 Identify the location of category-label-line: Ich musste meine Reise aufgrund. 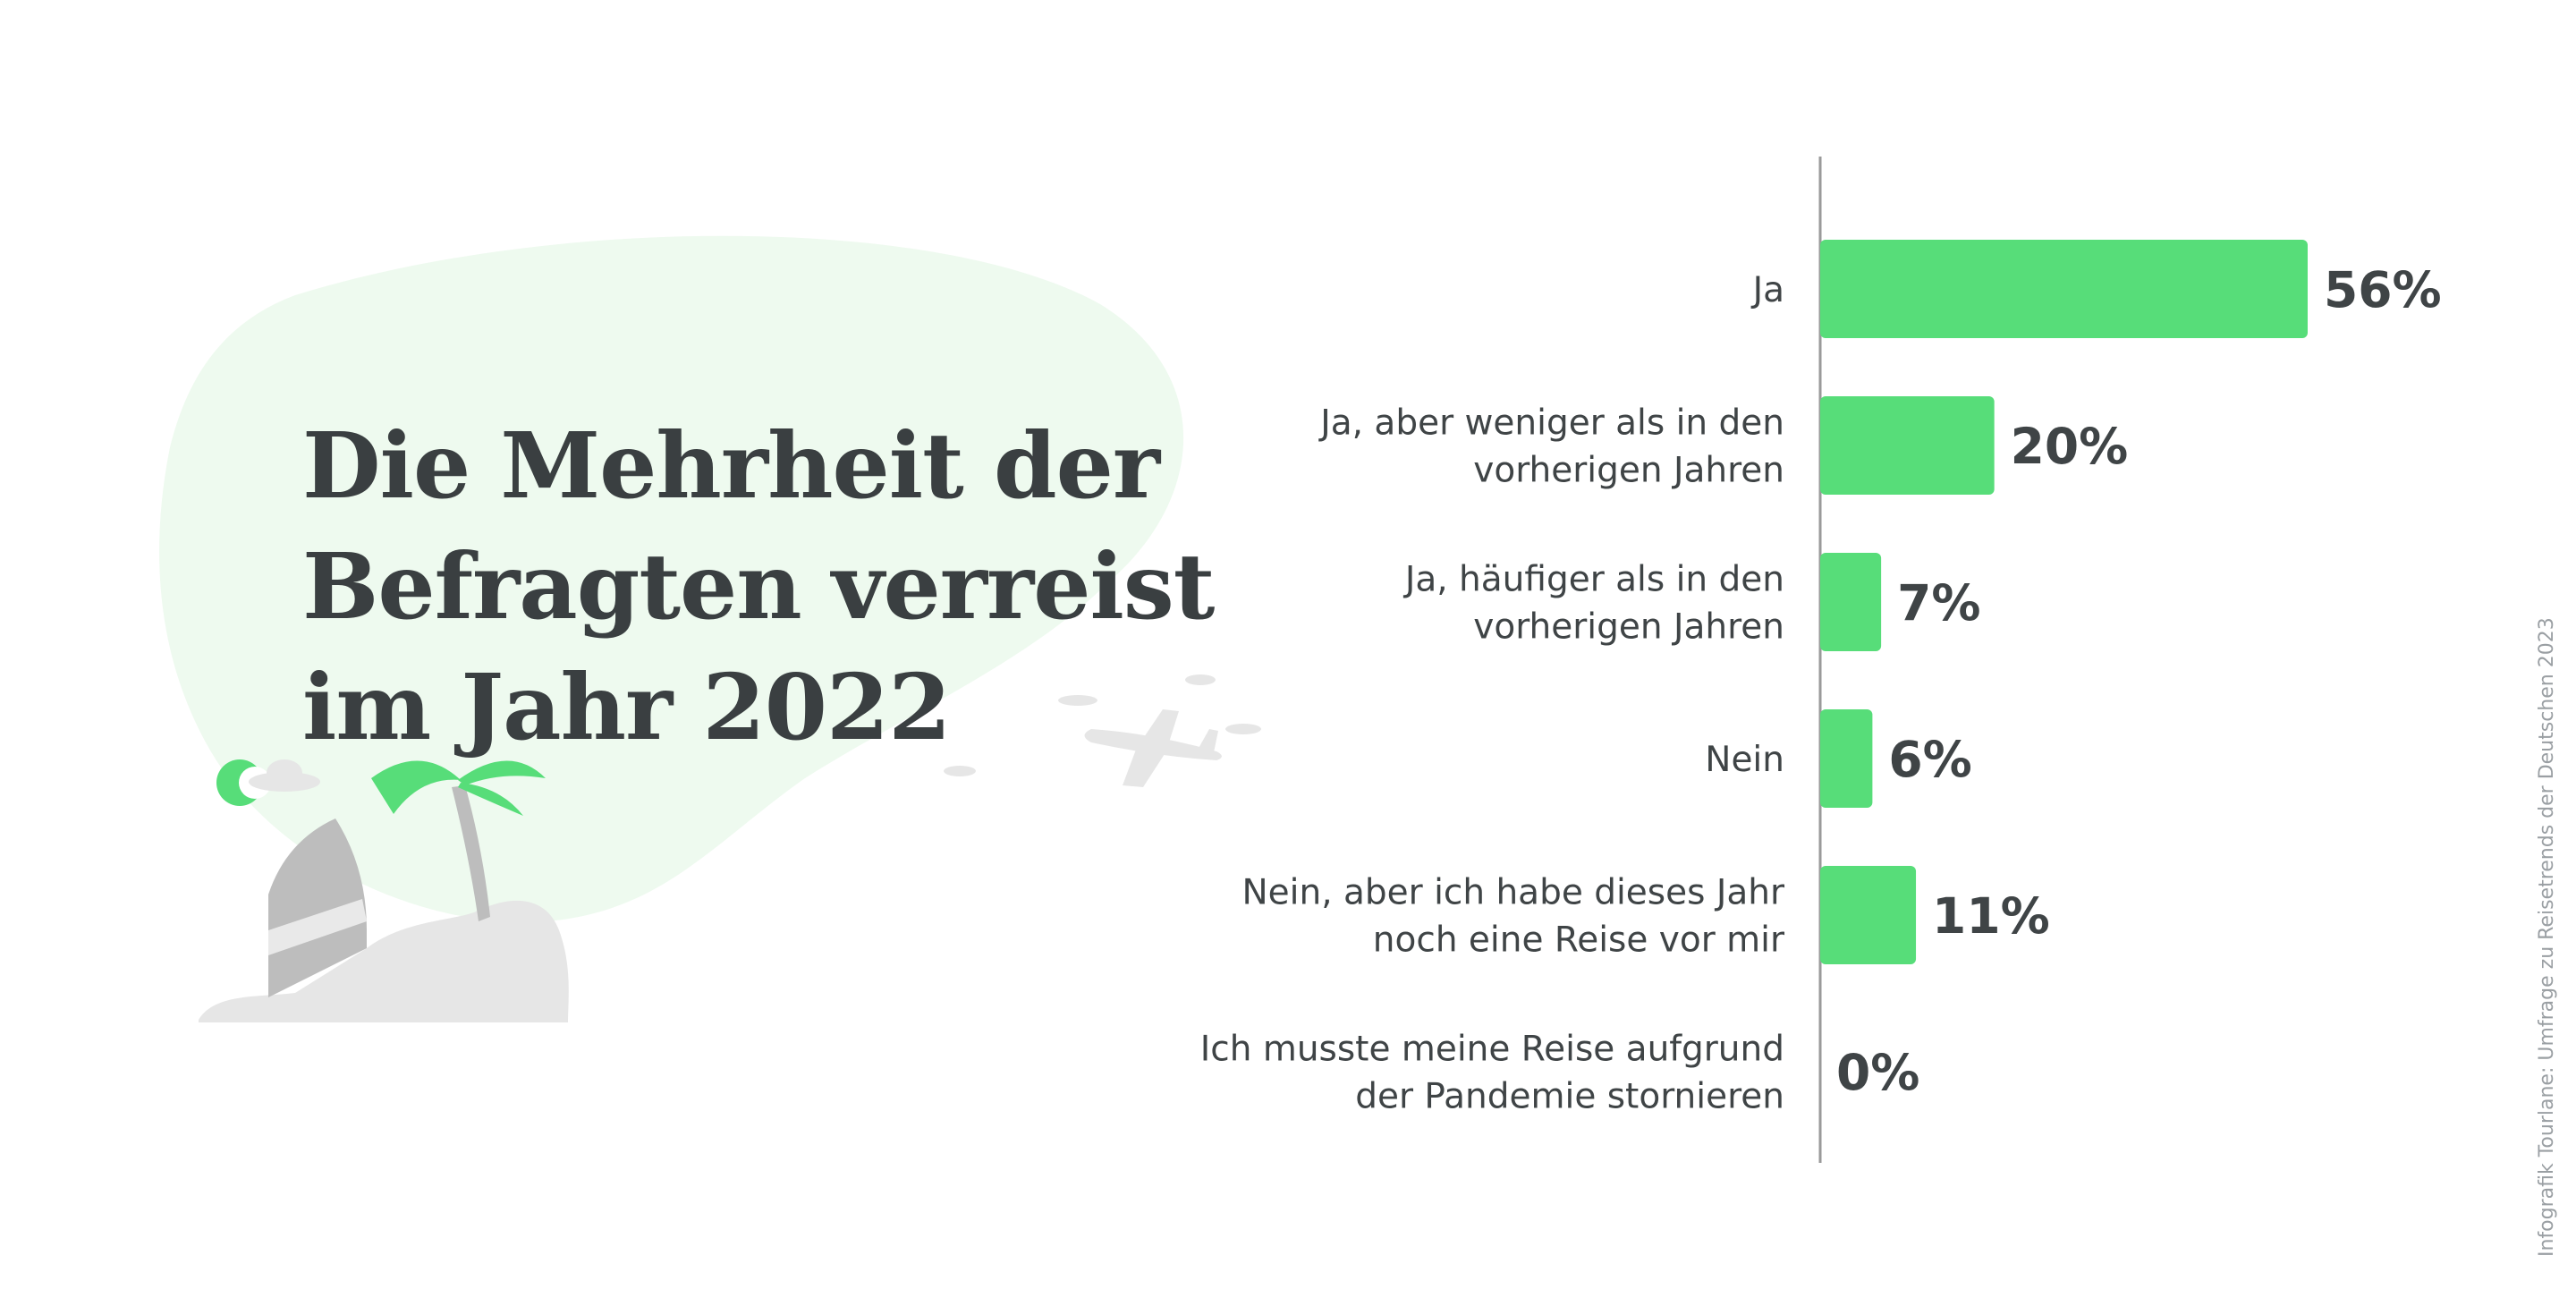
(1492, 1050).